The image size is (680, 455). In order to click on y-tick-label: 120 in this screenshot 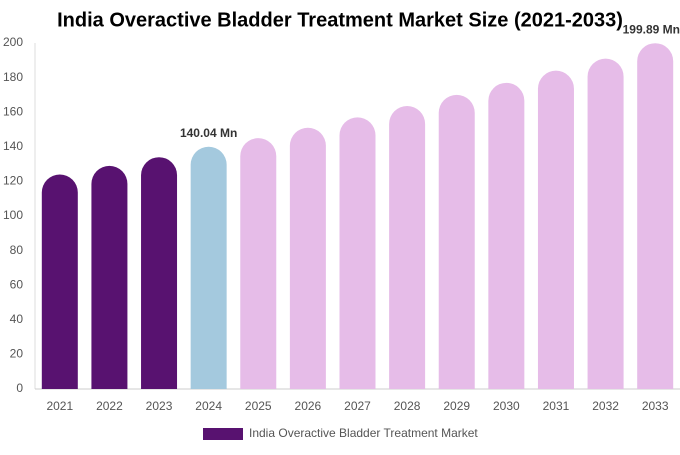, I will do `click(13, 181)`.